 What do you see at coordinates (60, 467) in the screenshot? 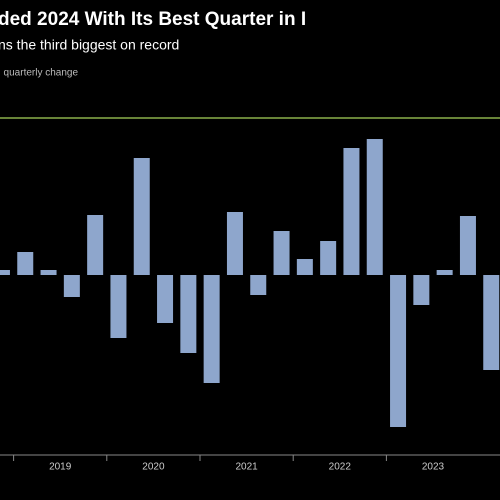
I see `x-tick-label: 2019` at bounding box center [60, 467].